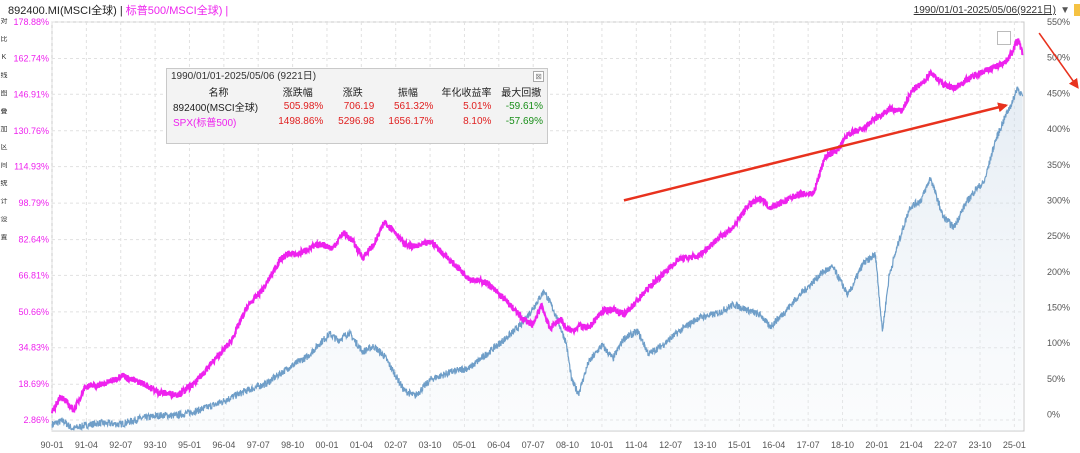  I want to click on row-drawdown: -59.61%, so click(524, 106).